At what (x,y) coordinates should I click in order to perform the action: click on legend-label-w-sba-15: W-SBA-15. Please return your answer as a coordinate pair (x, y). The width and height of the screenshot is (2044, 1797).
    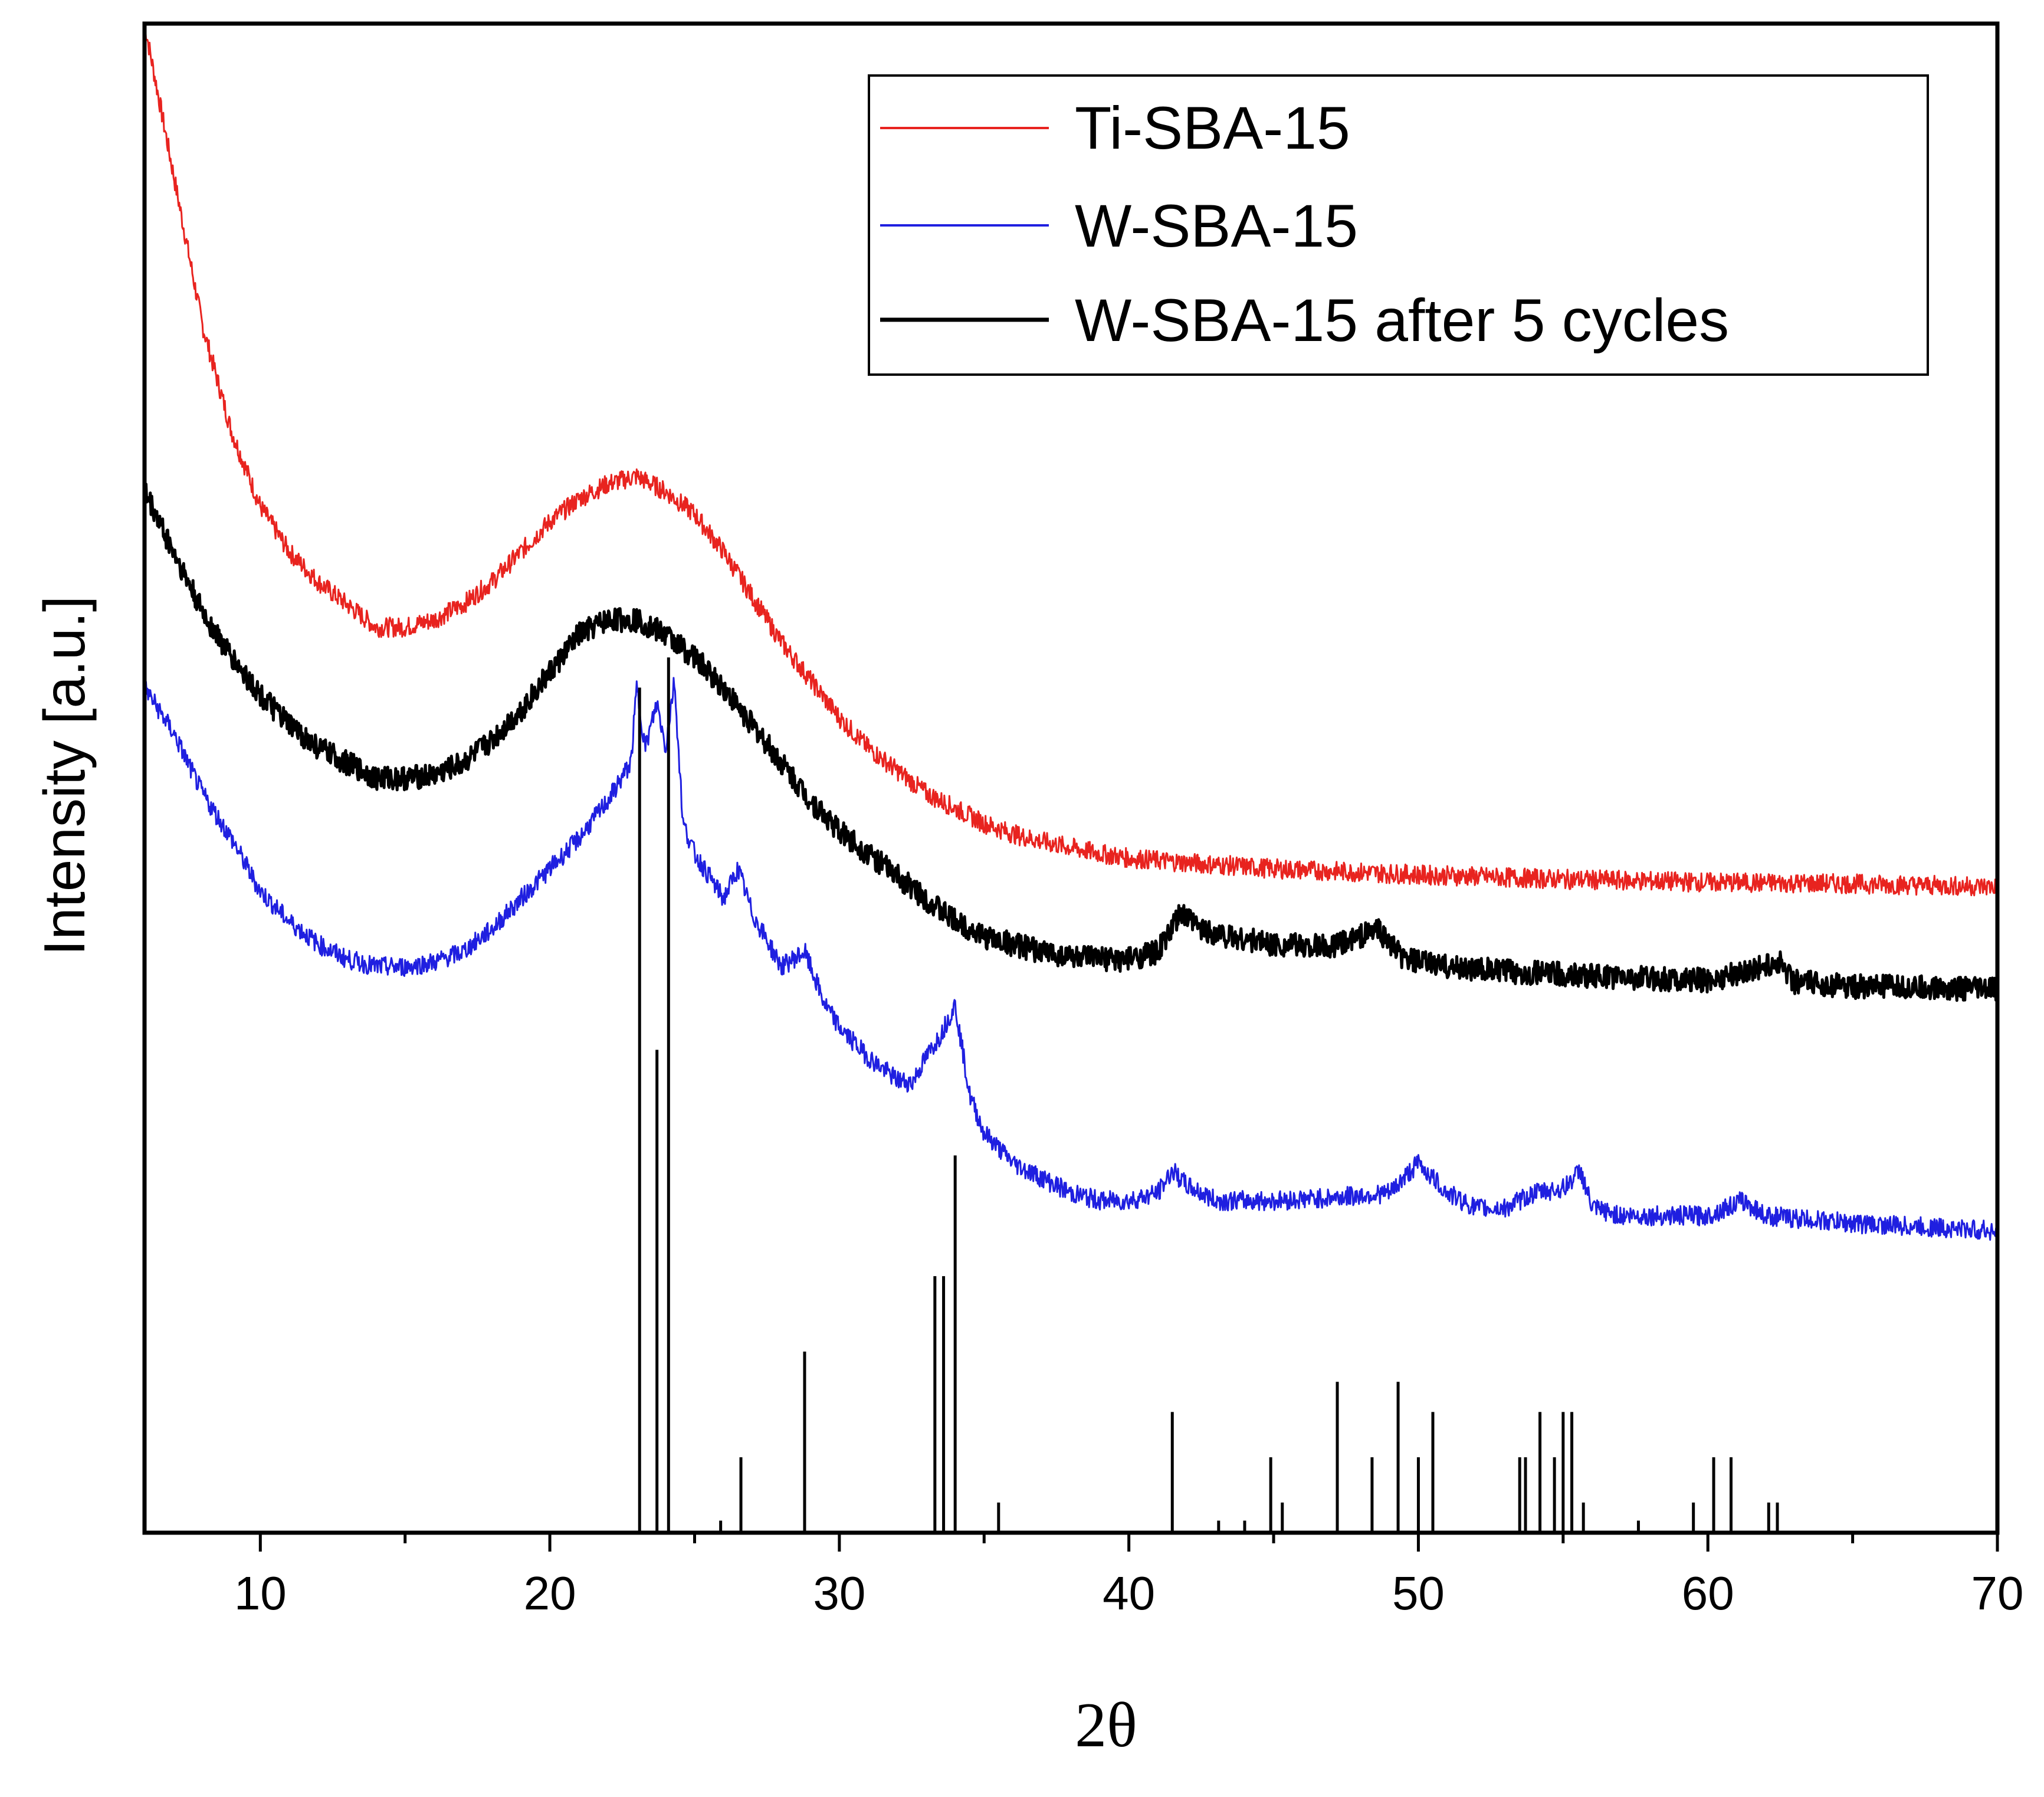
    Looking at the image, I should click on (1216, 226).